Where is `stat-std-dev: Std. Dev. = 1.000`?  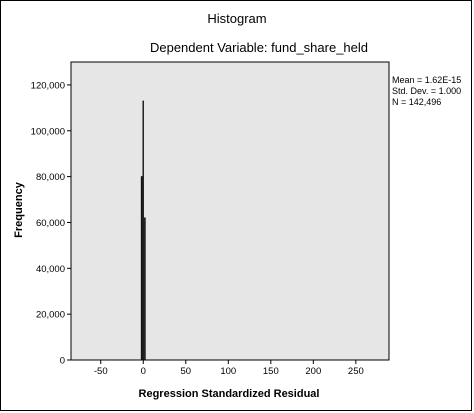 stat-std-dev: Std. Dev. = 1.000 is located at coordinates (426, 91).